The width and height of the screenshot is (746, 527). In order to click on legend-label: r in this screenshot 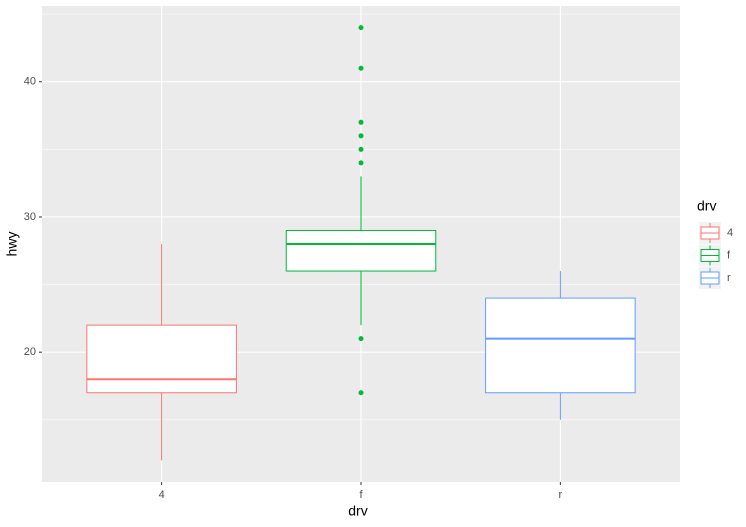, I will do `click(729, 278)`.